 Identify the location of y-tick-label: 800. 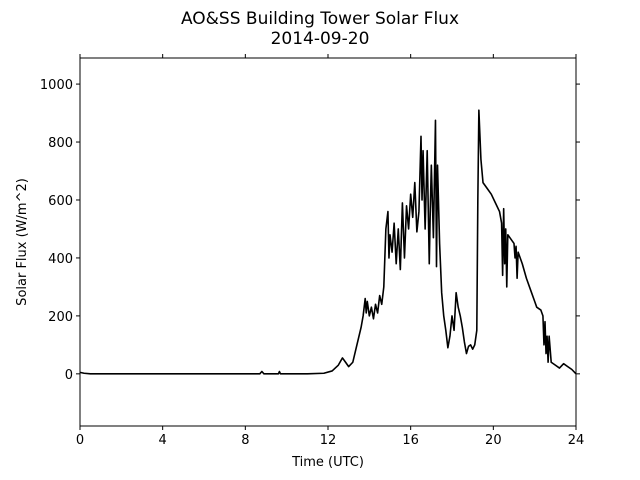
(60, 143).